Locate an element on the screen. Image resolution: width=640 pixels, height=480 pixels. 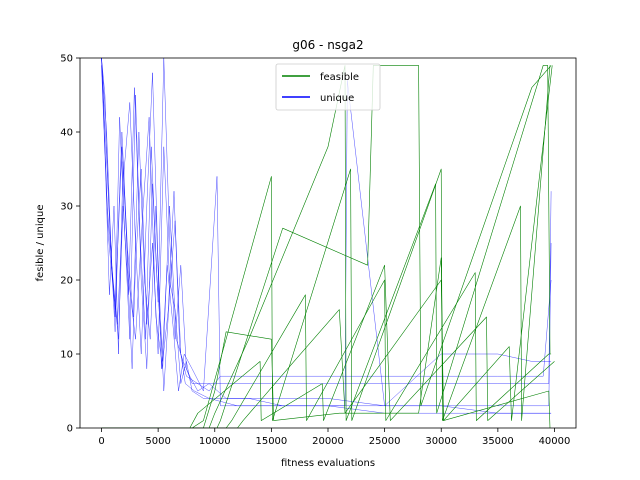
y-tick-label: 30 is located at coordinates (66, 207).